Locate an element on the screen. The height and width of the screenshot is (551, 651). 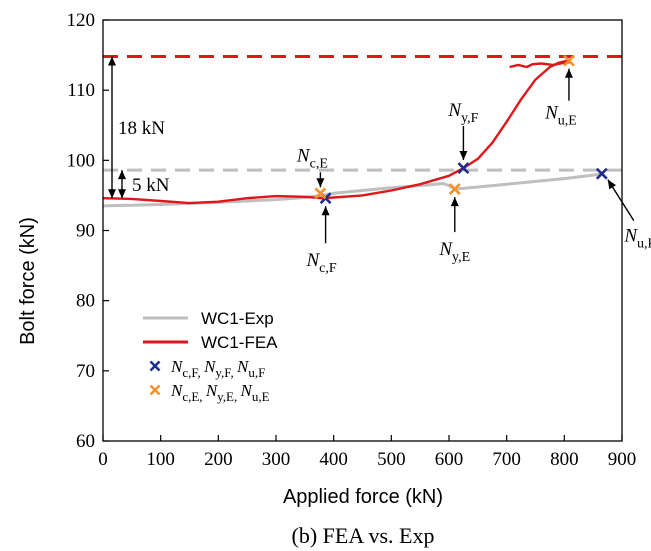
x-tick-label-300: 300 is located at coordinates (276, 459).